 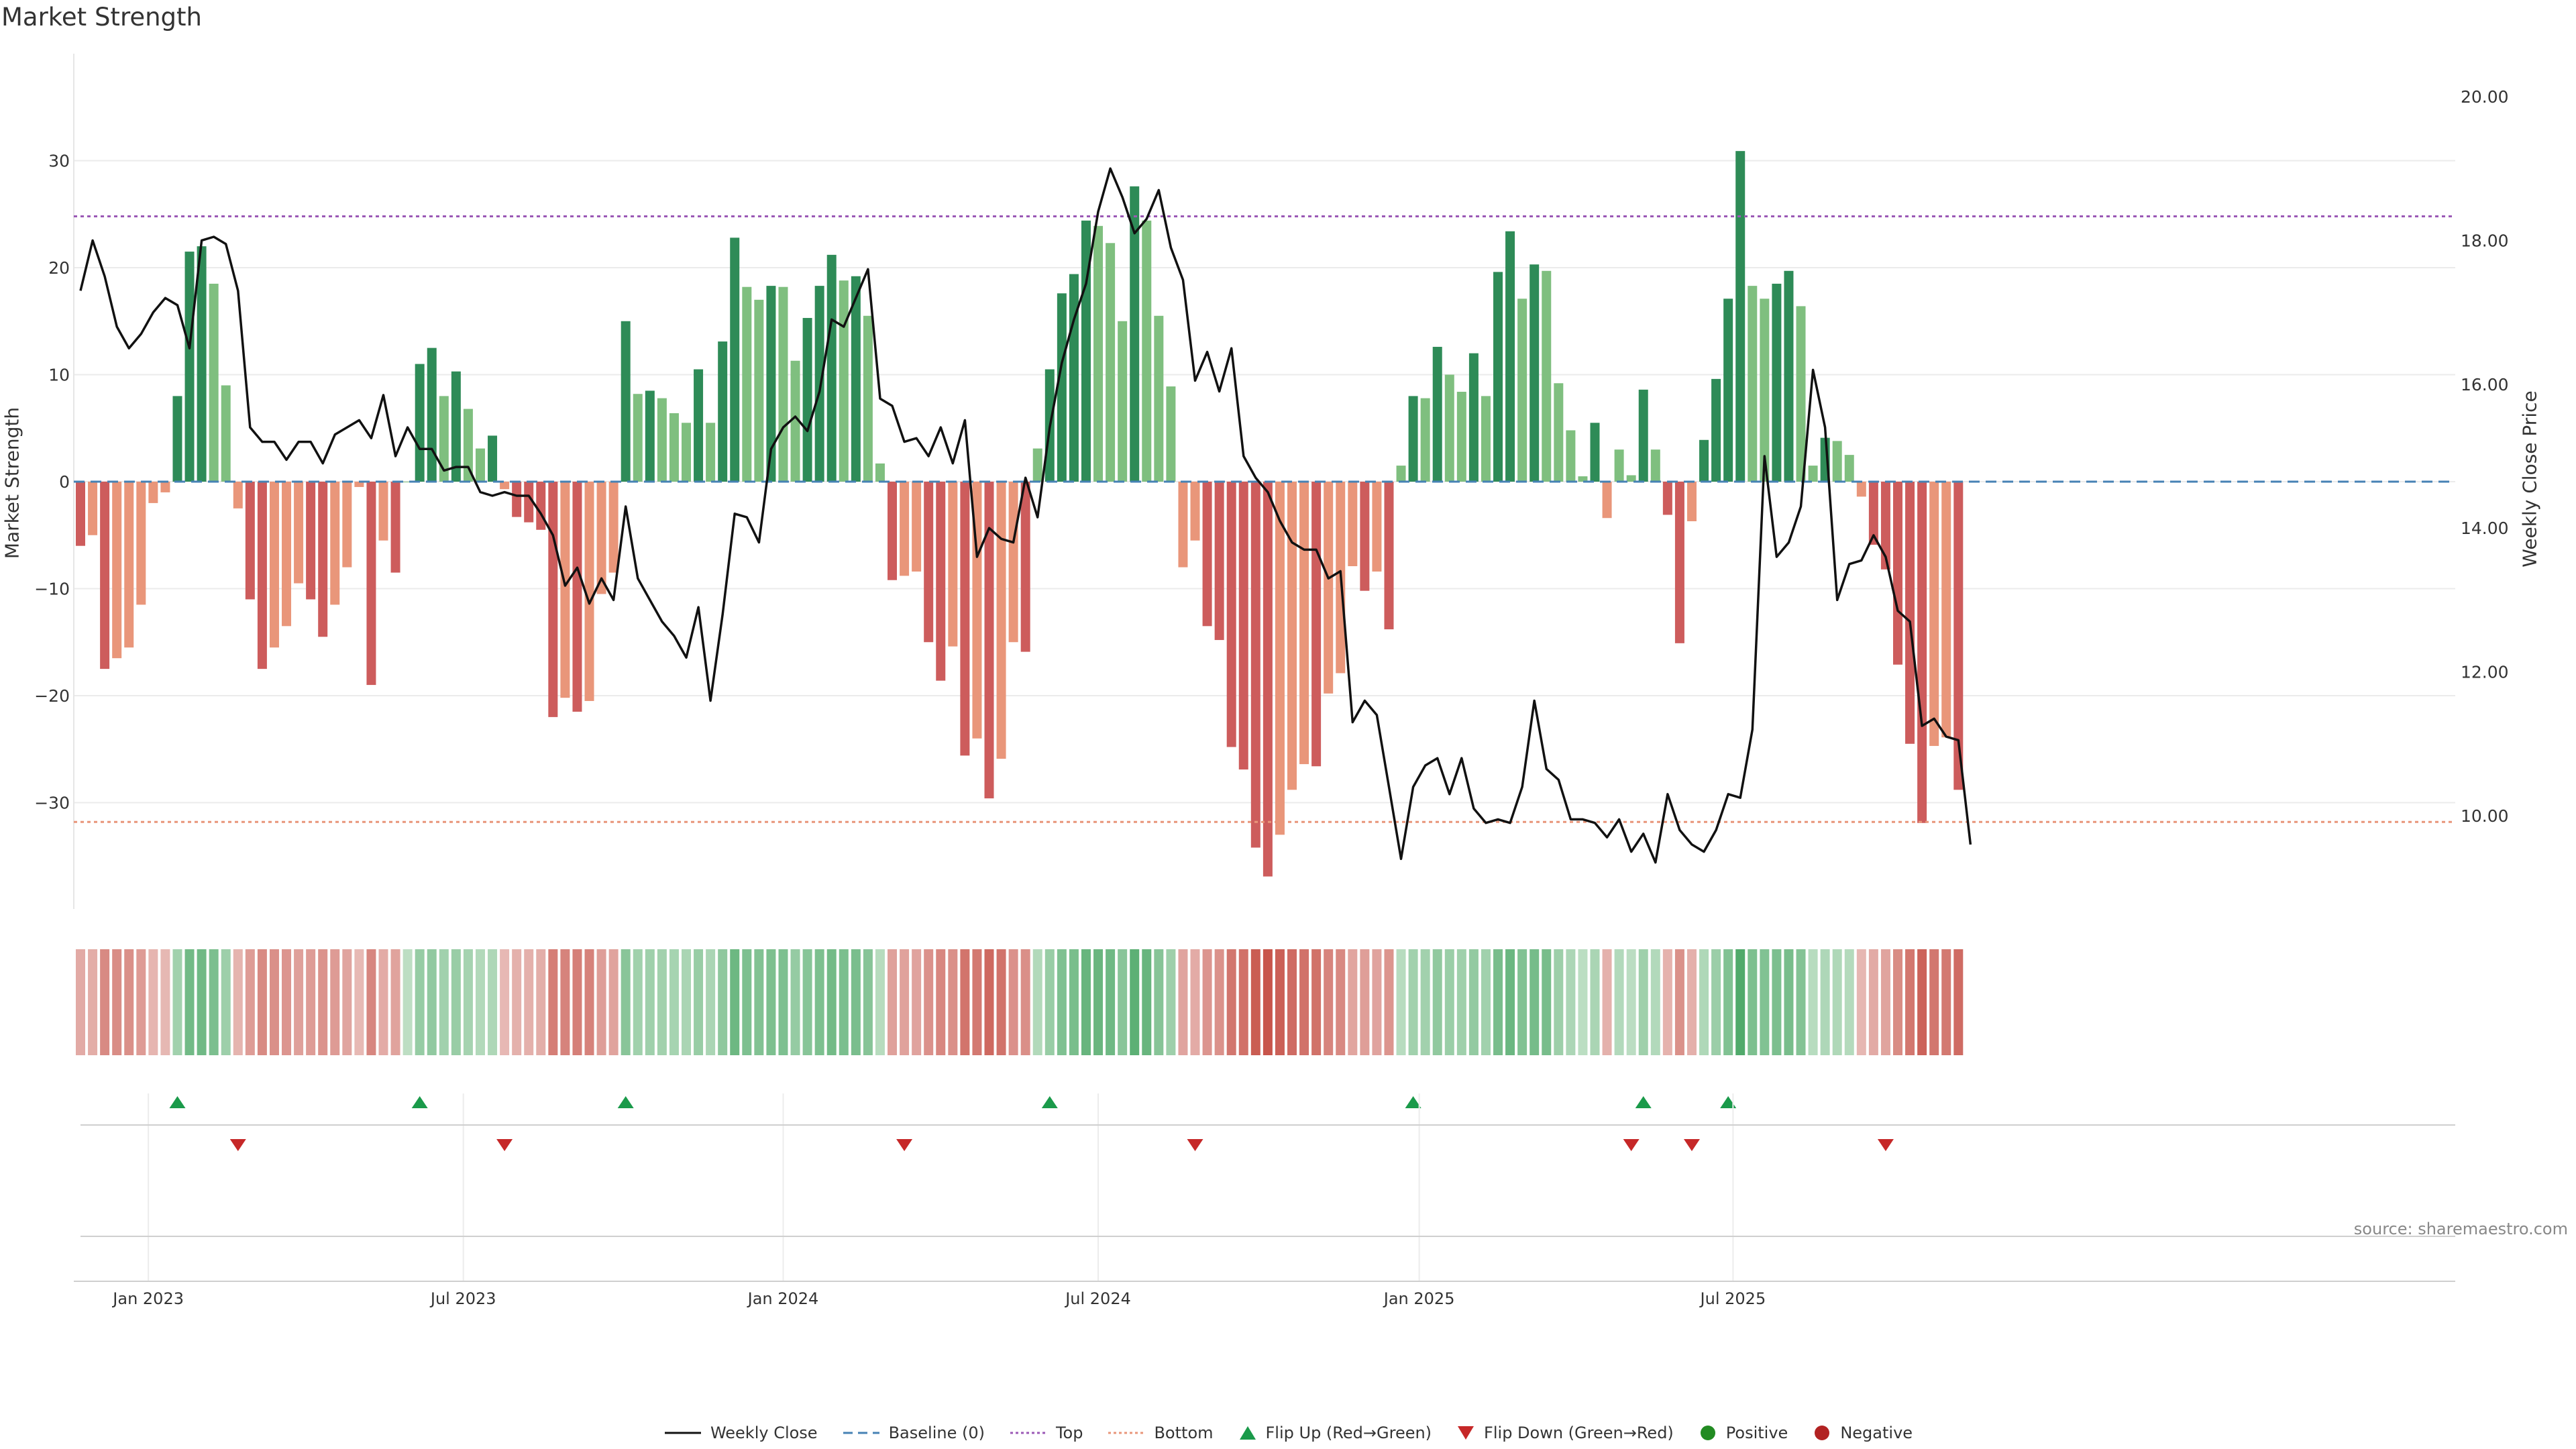 I want to click on legend-label-bottom: Bottom, so click(x=1184, y=1433).